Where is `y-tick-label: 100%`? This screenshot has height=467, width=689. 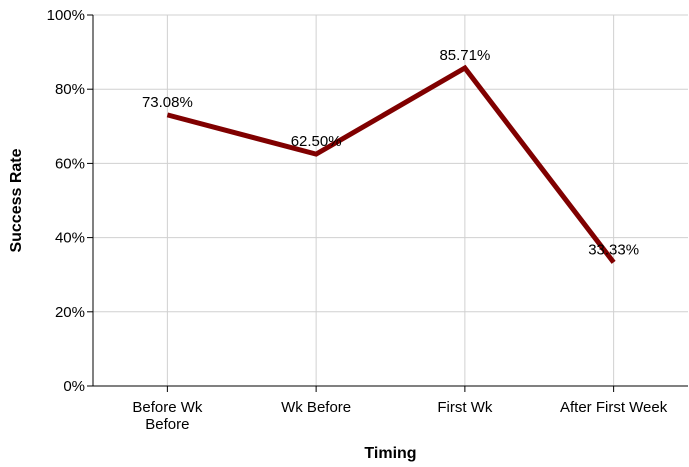
y-tick-label: 100% is located at coordinates (66, 15).